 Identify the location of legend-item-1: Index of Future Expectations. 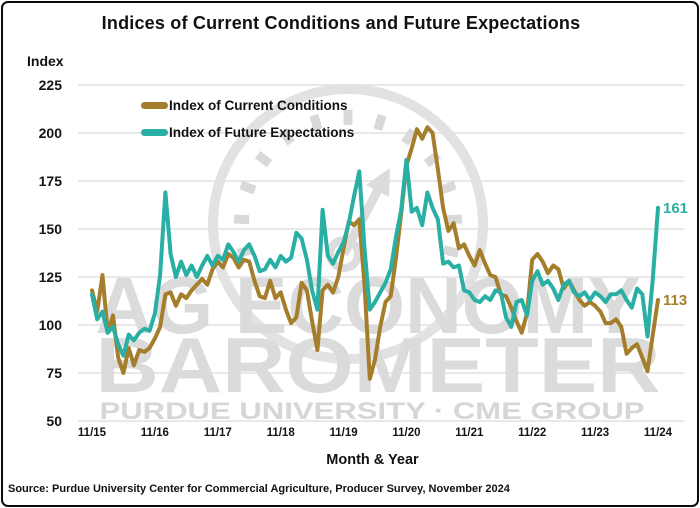
(247, 132).